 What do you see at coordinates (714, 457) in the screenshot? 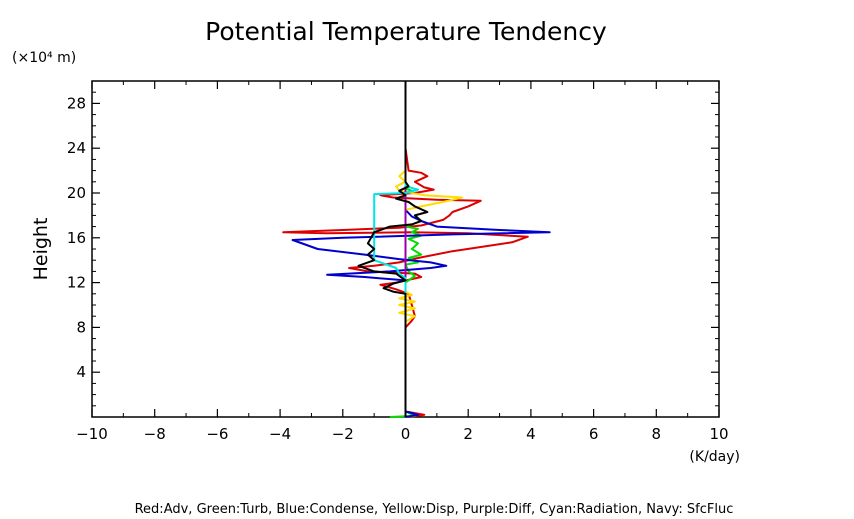
I see `x-axis-label: (K/day)` at bounding box center [714, 457].